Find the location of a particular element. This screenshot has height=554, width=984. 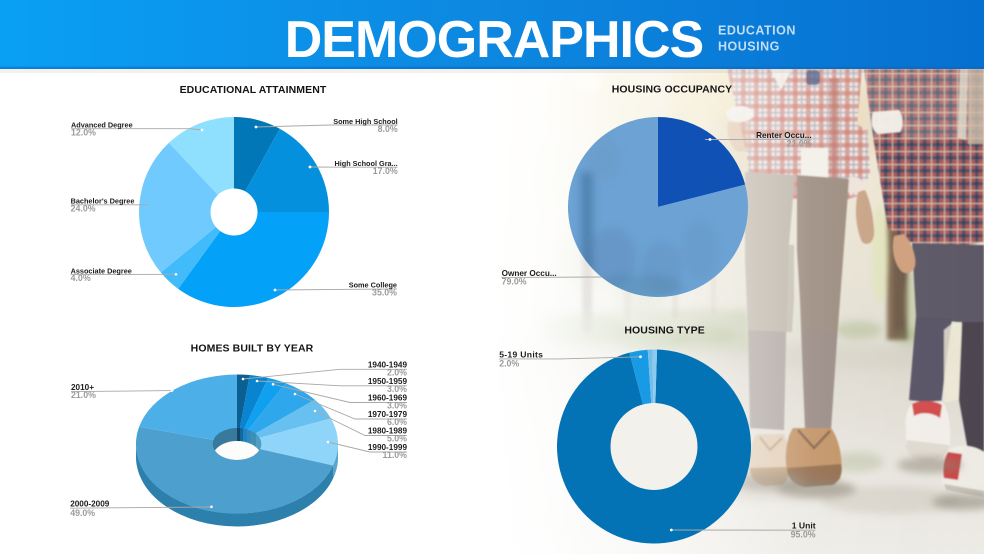

svg-text: 1960-1969 is located at coordinates (388, 398).